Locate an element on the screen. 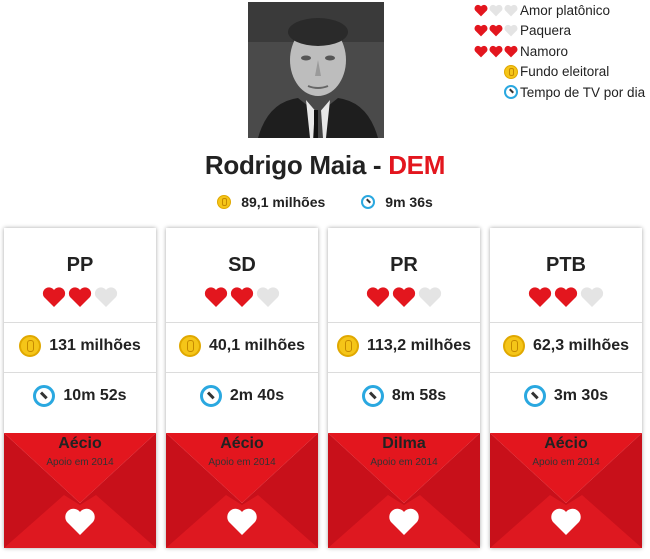  legend-row-fund: Fundo eleitoral is located at coordinates (553, 72).